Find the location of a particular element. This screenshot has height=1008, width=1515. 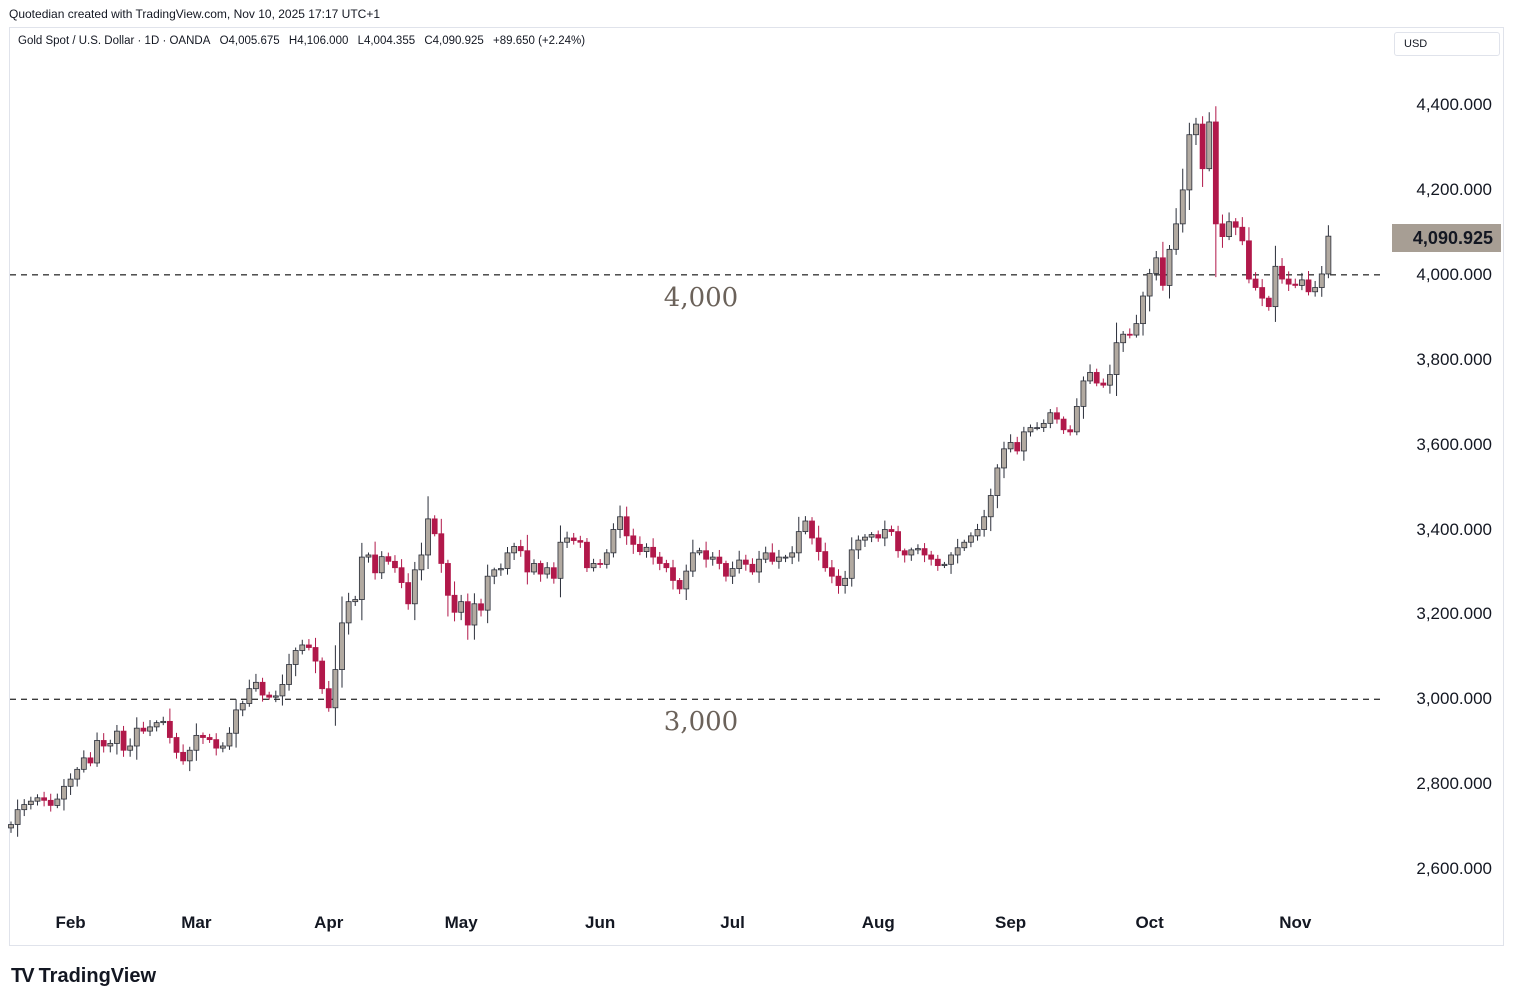

level-label-3000: 3,000 is located at coordinates (701, 722).